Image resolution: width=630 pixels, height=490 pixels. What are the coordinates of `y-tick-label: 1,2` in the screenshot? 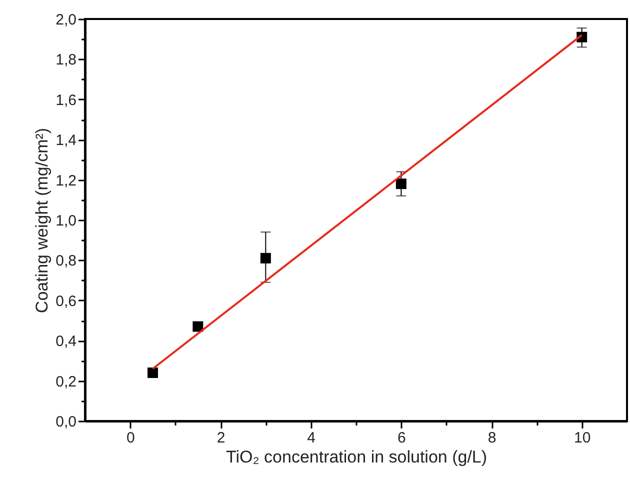 It's located at (66, 181).